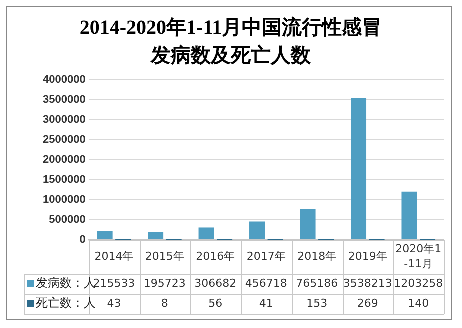  Describe the element at coordinates (266, 283) in the screenshot. I see `data-label: 456718` at that location.